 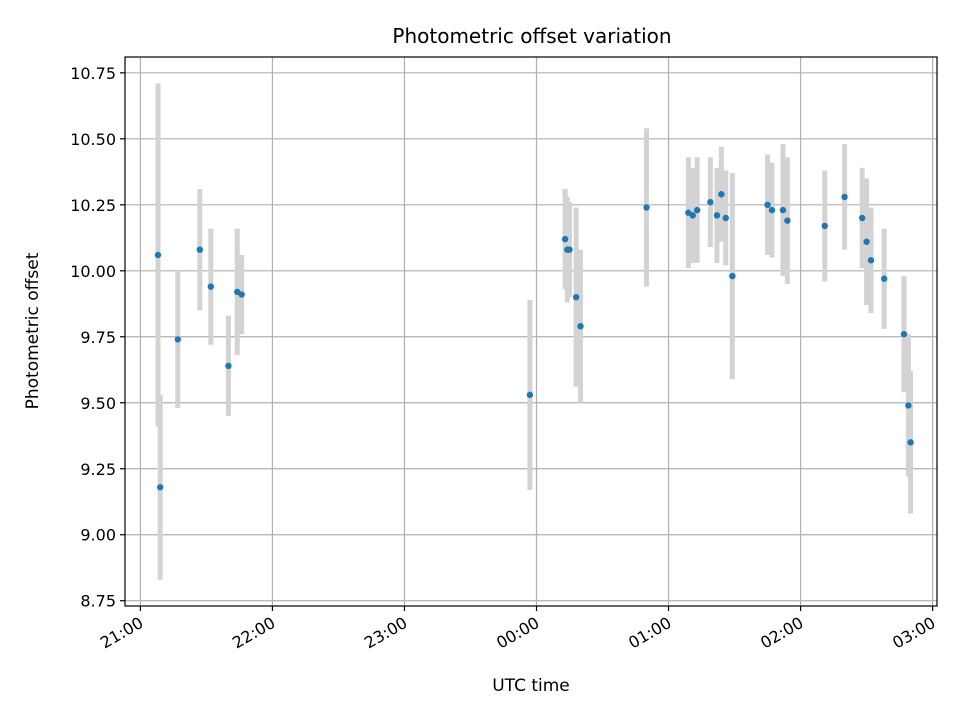 I want to click on x-tick-label: 03:00, so click(x=913, y=633).